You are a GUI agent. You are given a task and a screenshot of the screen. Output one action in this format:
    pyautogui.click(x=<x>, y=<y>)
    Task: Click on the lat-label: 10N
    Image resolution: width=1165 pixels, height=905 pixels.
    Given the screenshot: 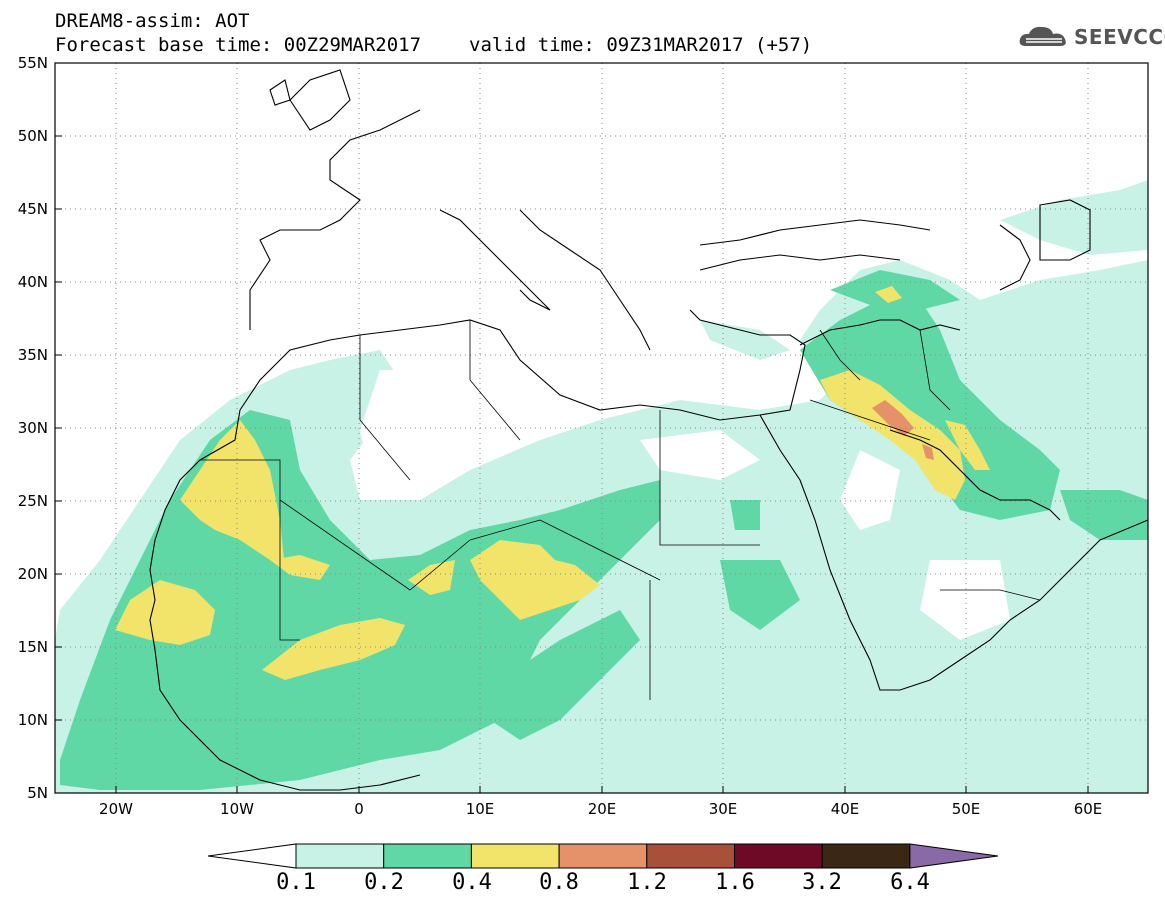 What is the action you would take?
    pyautogui.click(x=32, y=720)
    